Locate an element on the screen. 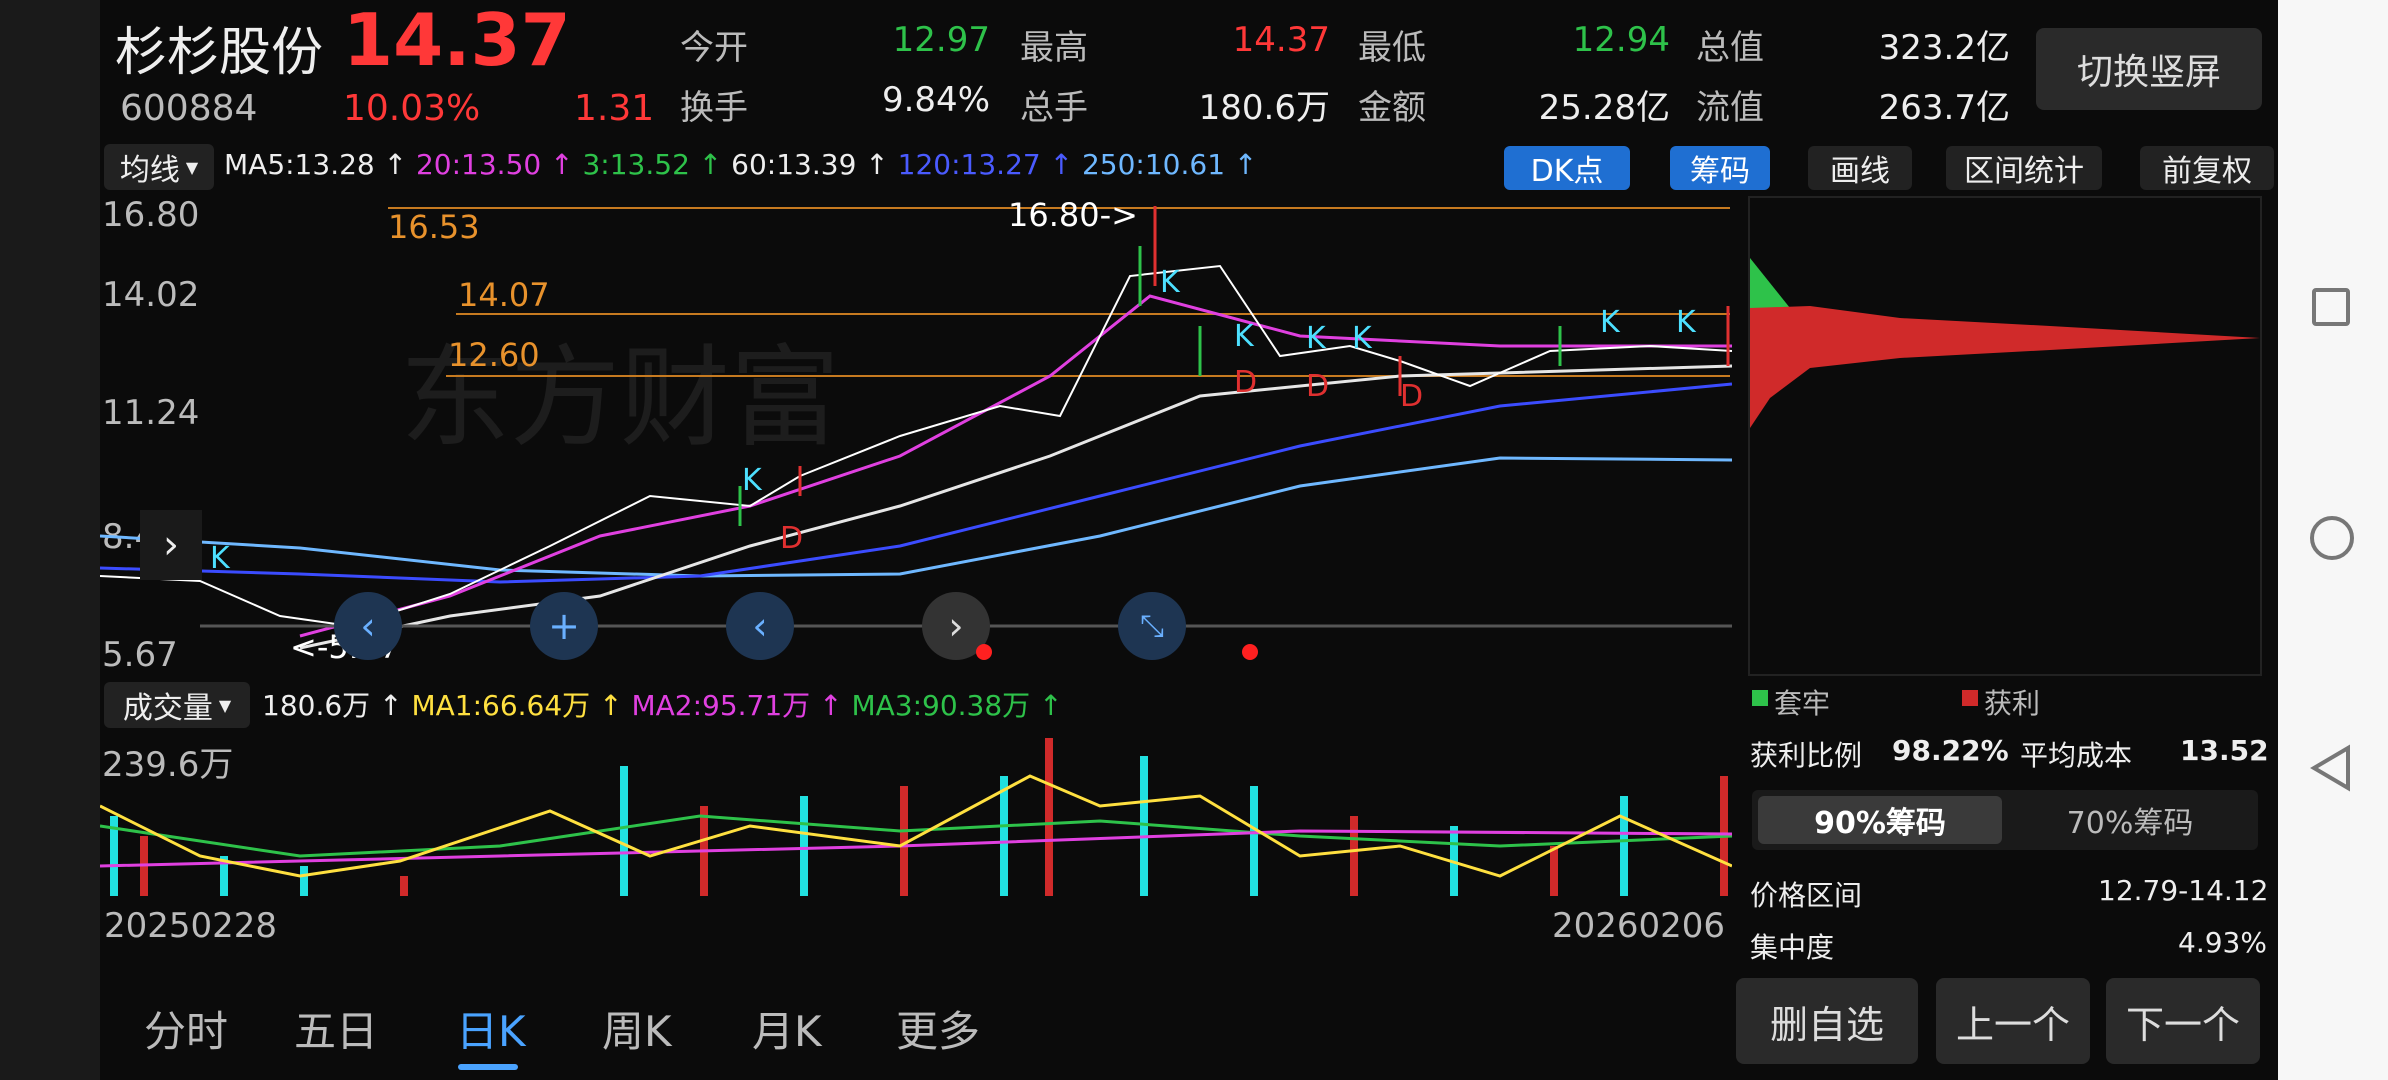  zoom-in-icon: + is located at coordinates (564, 626).